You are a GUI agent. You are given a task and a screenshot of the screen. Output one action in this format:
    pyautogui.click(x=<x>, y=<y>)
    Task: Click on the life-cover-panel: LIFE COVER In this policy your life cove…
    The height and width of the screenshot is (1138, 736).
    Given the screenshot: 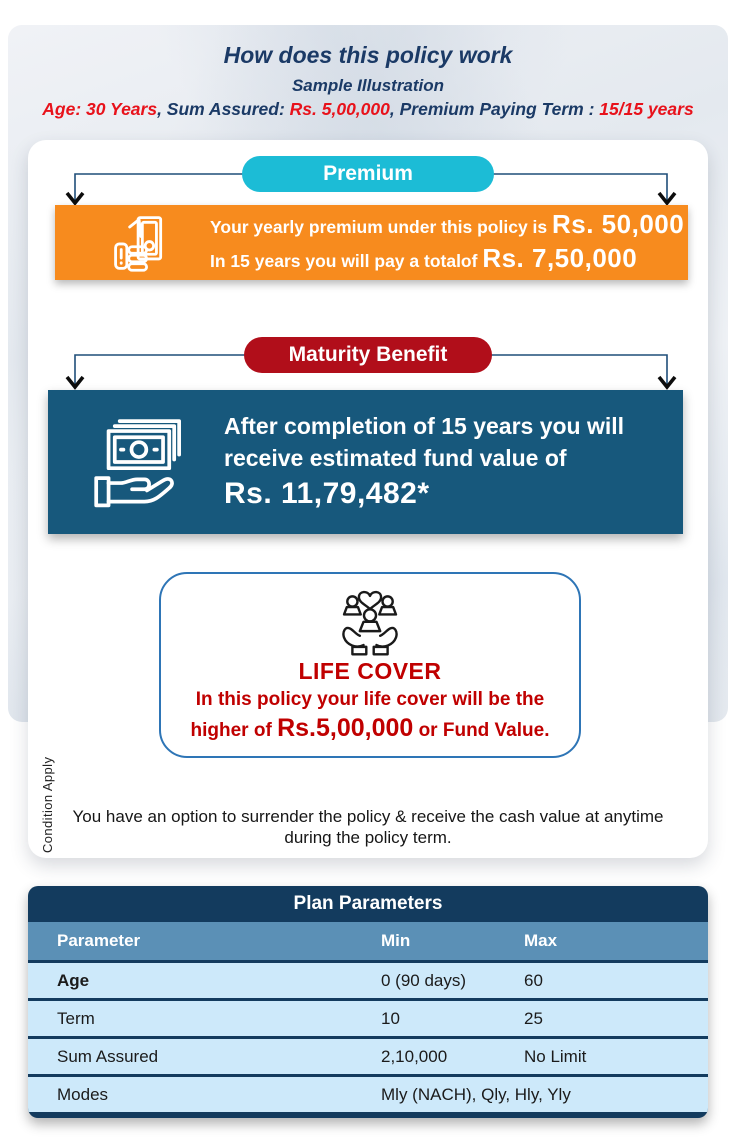 What is the action you would take?
    pyautogui.click(x=370, y=665)
    